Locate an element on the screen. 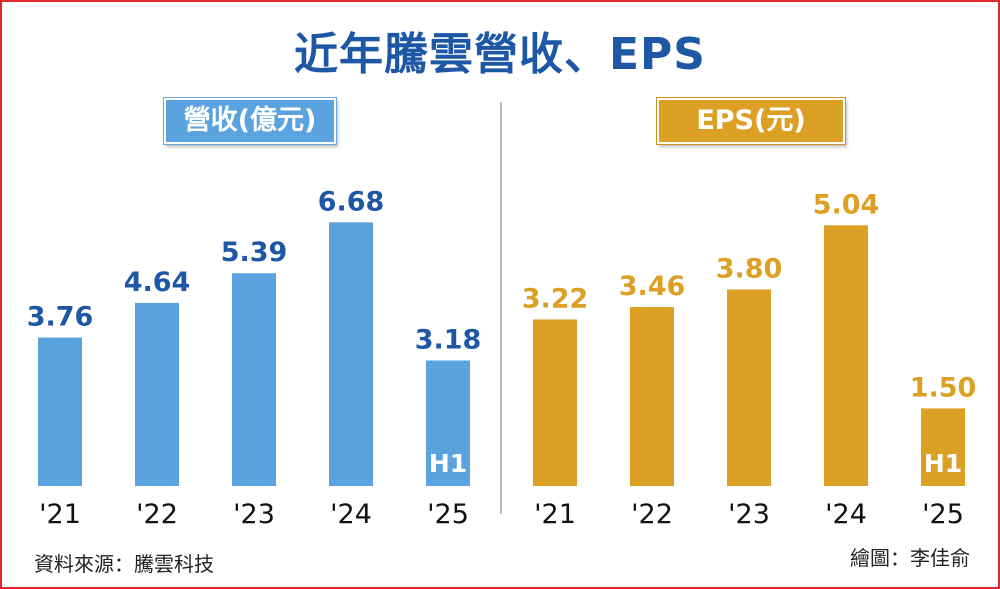 This screenshot has height=589, width=1000. revenue-category-label: '21 is located at coordinates (60, 514).